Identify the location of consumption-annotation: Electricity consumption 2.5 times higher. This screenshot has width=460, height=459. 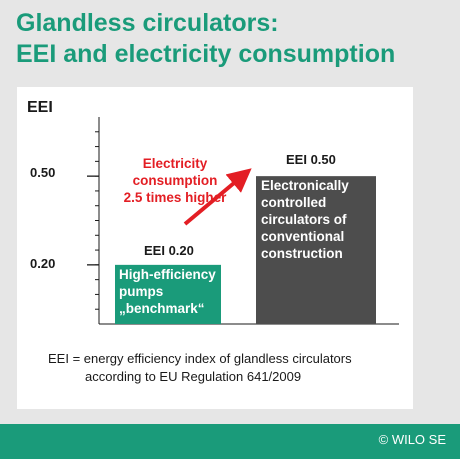
(175, 180).